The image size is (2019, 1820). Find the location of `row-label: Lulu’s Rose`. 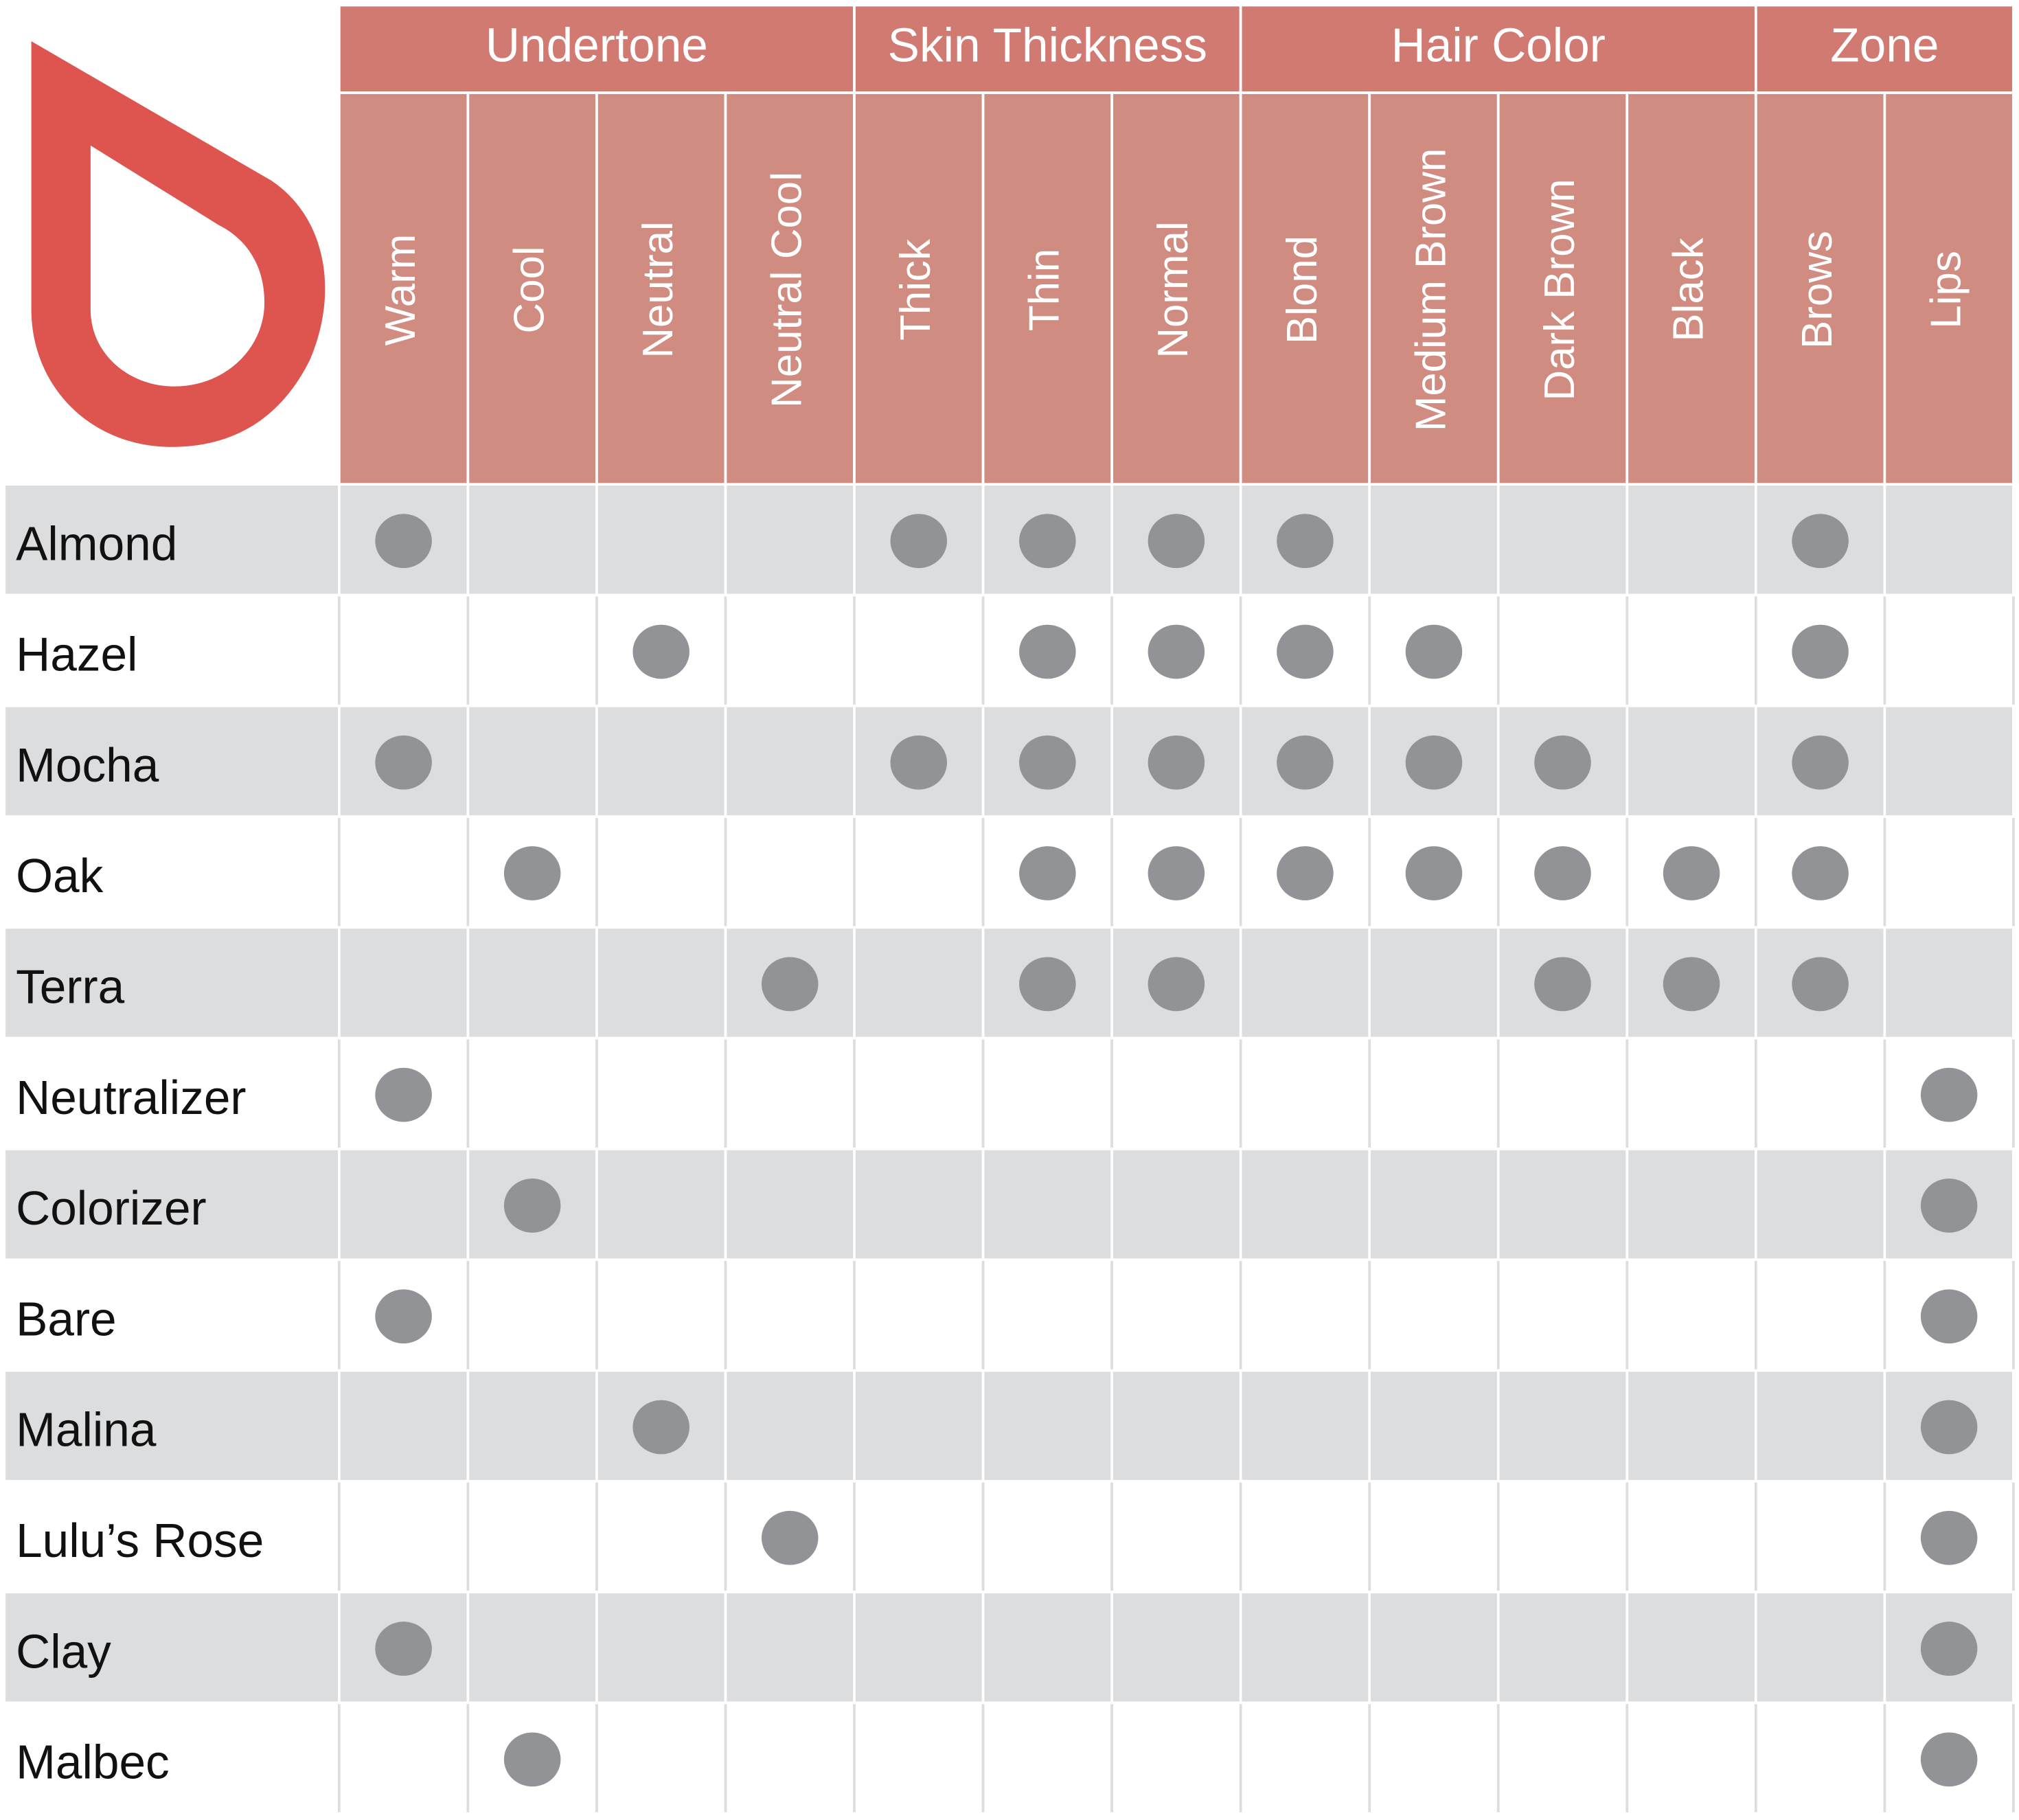

row-label: Lulu’s Rose is located at coordinates (140, 1540).